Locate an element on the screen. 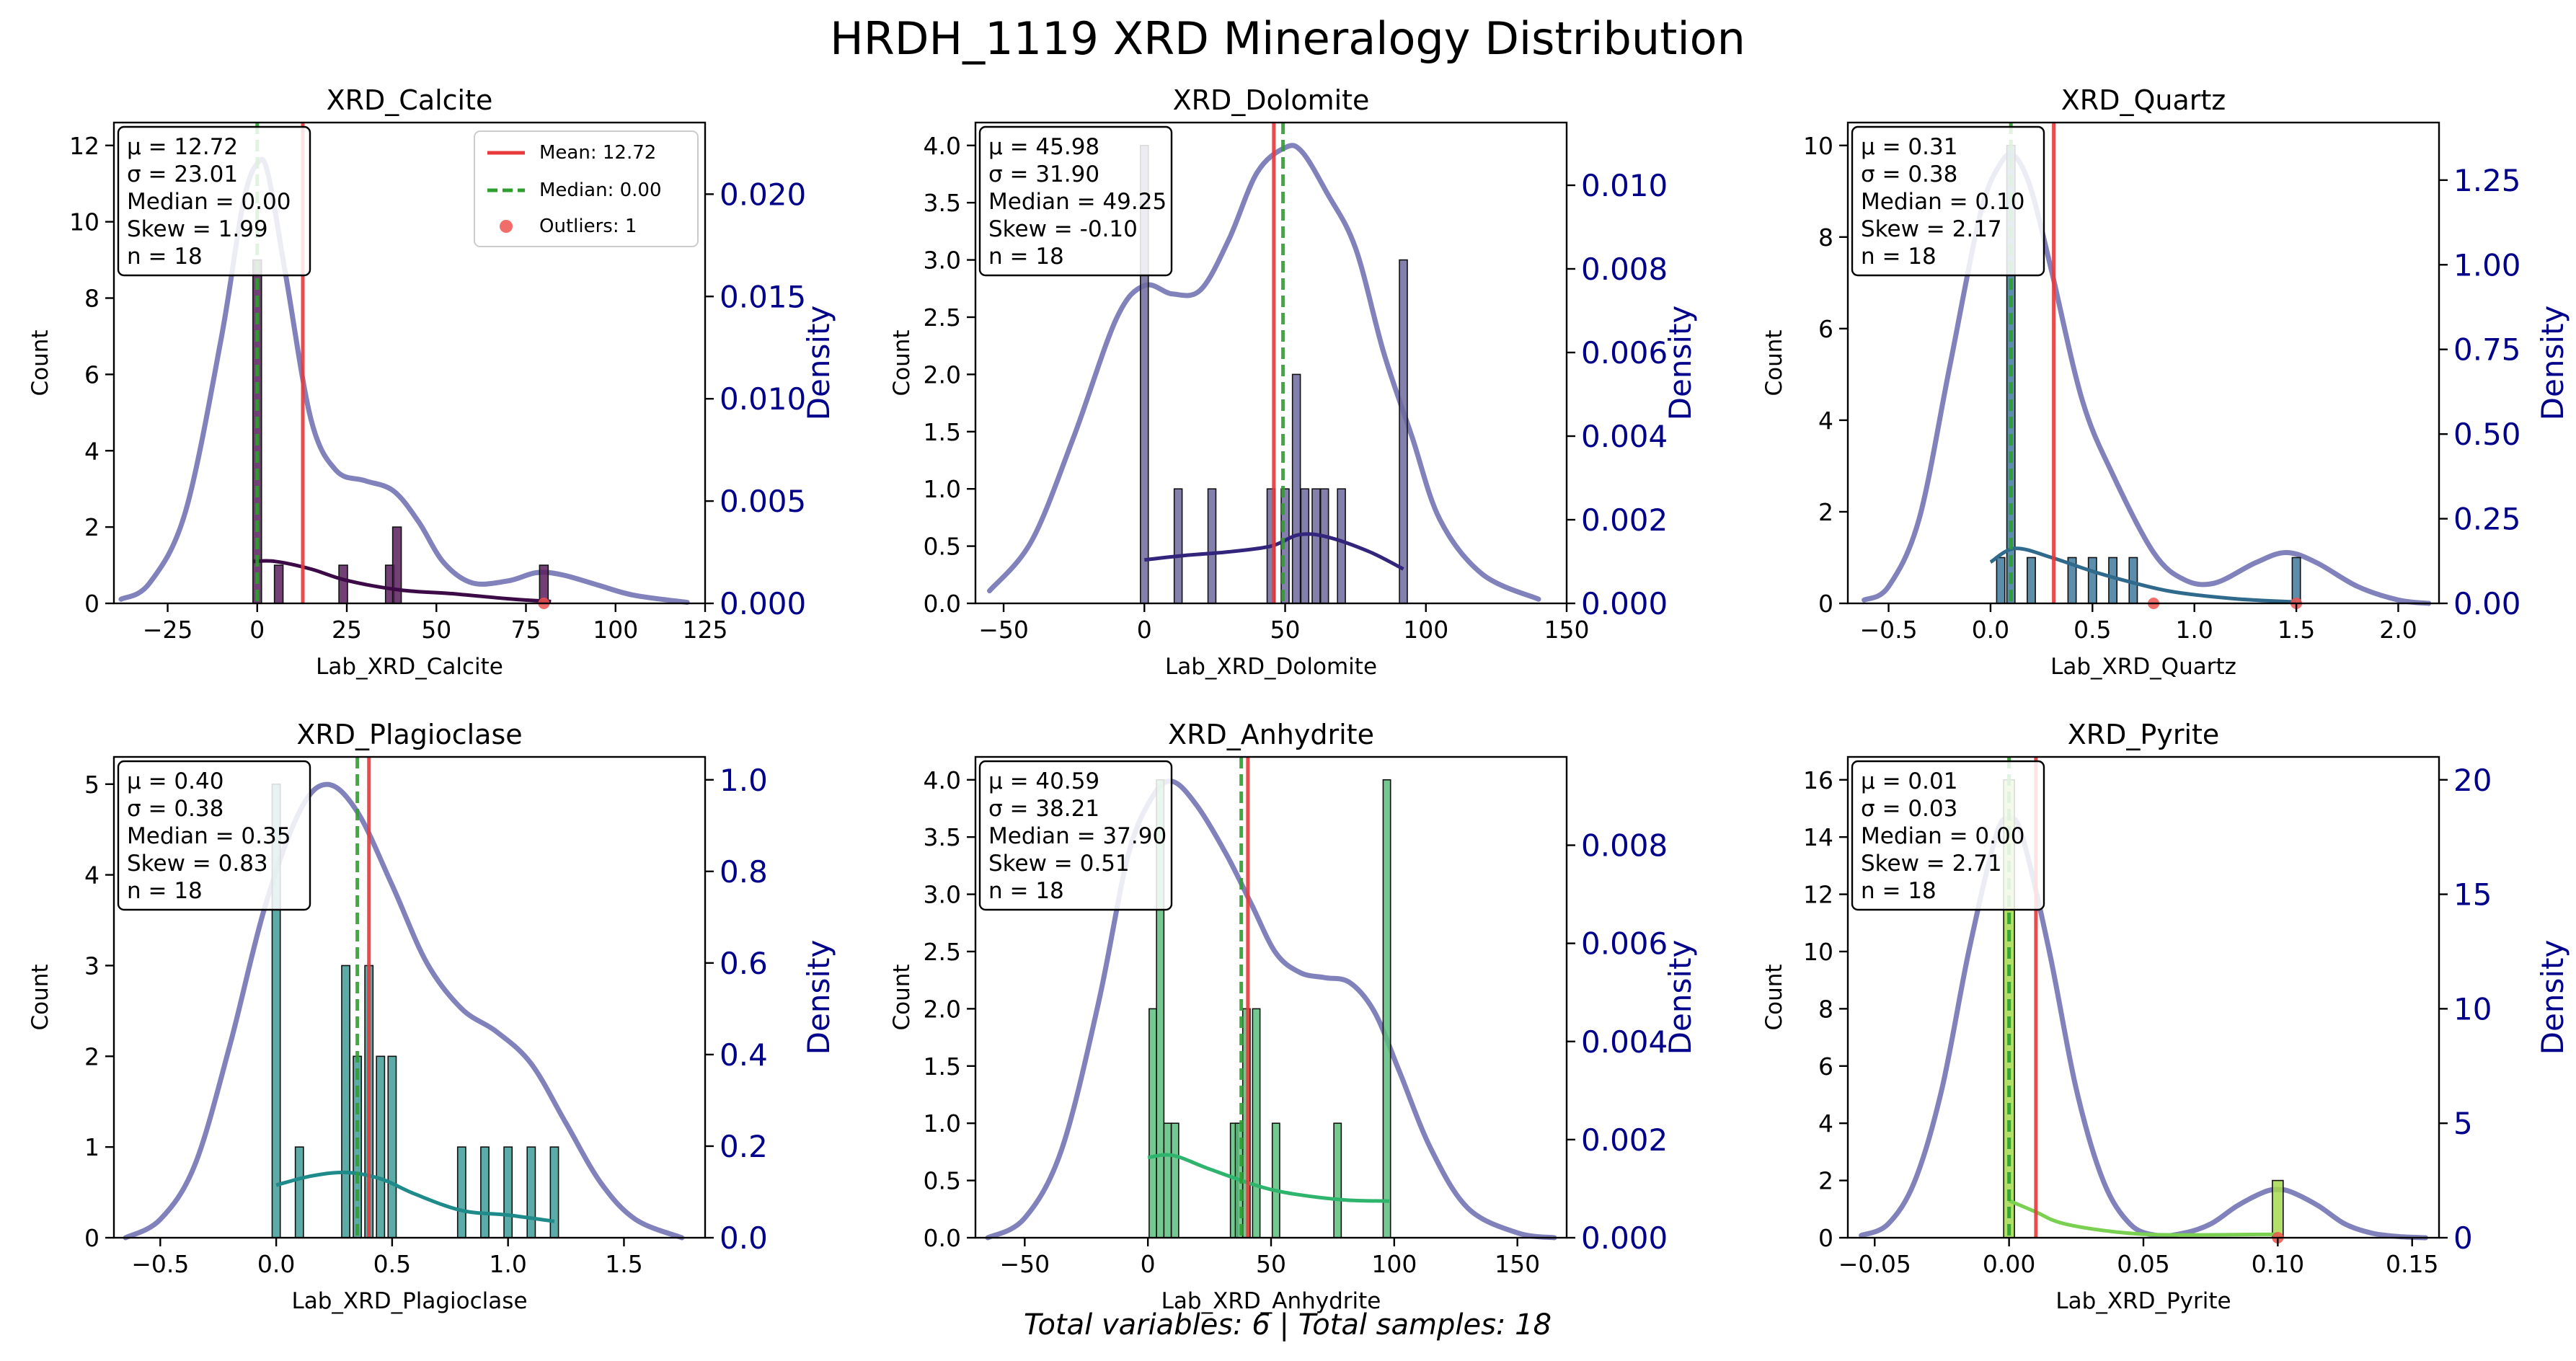 This screenshot has width=2576, height=1361. stats-line: Skew = 0.83 is located at coordinates (197, 864).